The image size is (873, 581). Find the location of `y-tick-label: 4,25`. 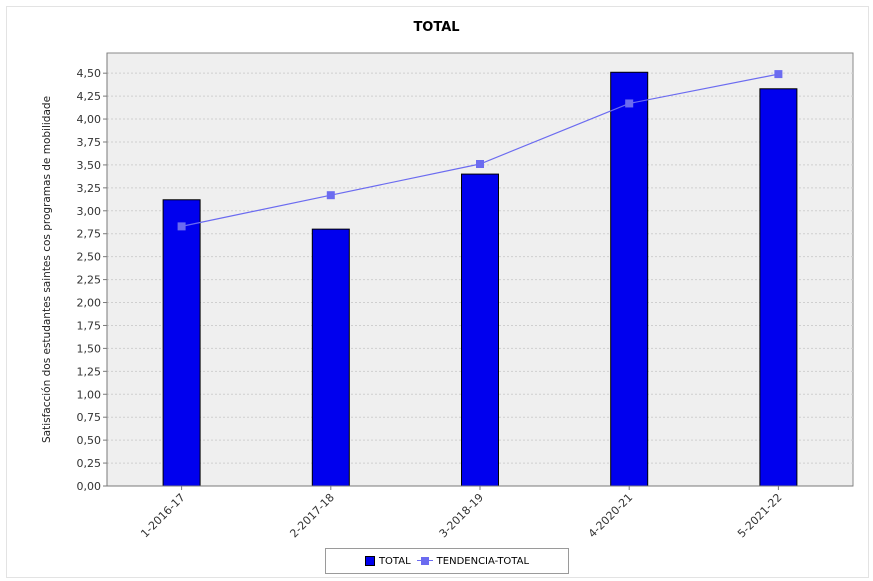

y-tick-label: 4,25 is located at coordinates (89, 96).